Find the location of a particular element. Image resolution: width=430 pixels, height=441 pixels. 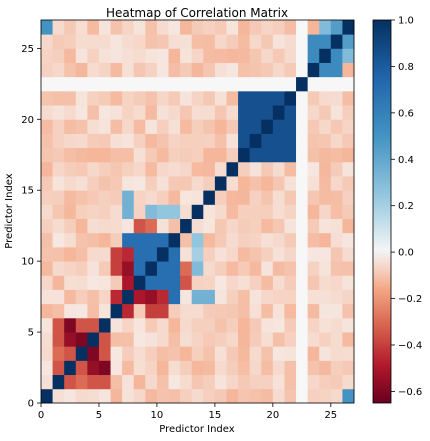

colorbar-tick-label: 1.0 is located at coordinates (406, 21).